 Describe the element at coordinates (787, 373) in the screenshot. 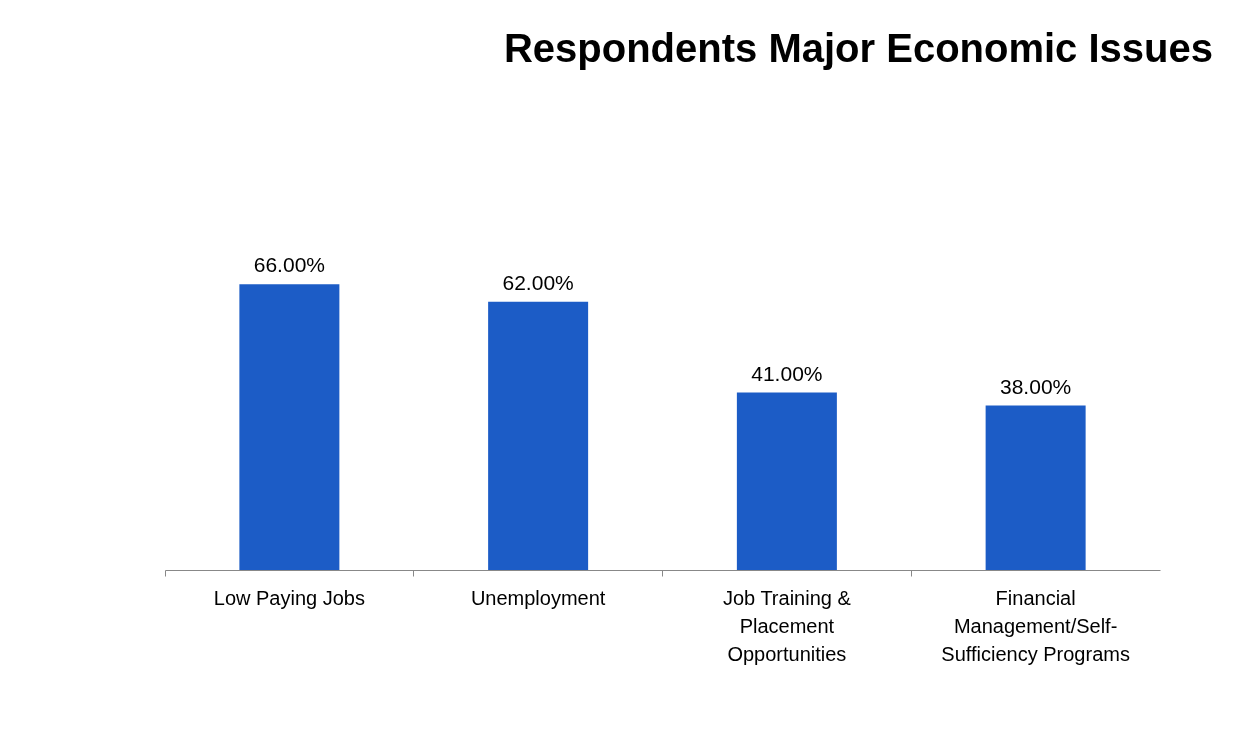

I see `data-label: 41.00%` at that location.